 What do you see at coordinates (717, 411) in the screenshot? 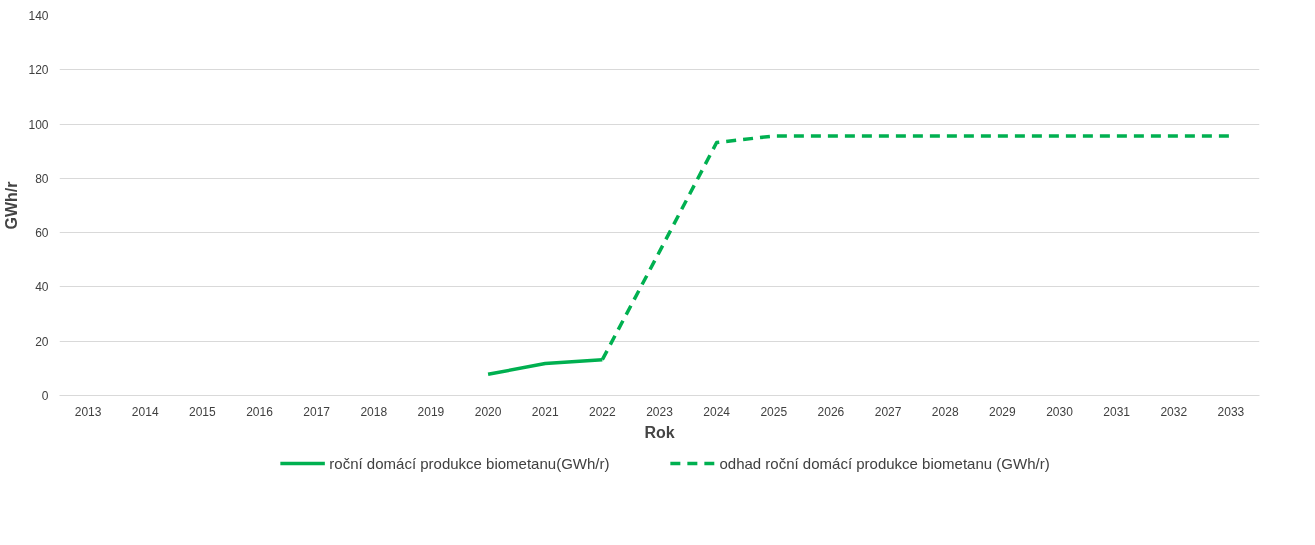
I see `x-tick-label: 2024` at bounding box center [717, 411].